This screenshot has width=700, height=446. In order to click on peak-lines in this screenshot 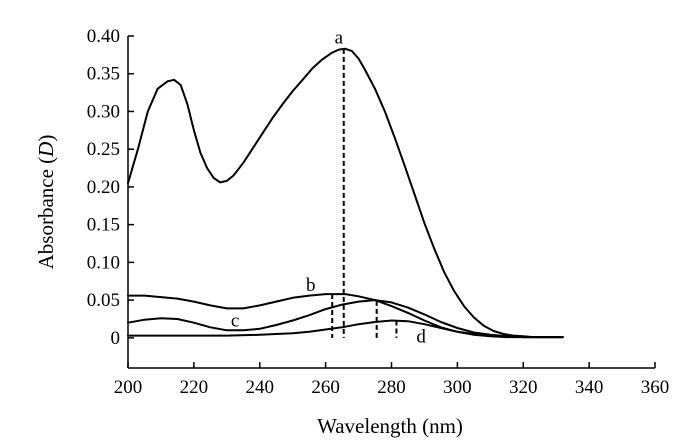, I will do `click(364, 193)`.